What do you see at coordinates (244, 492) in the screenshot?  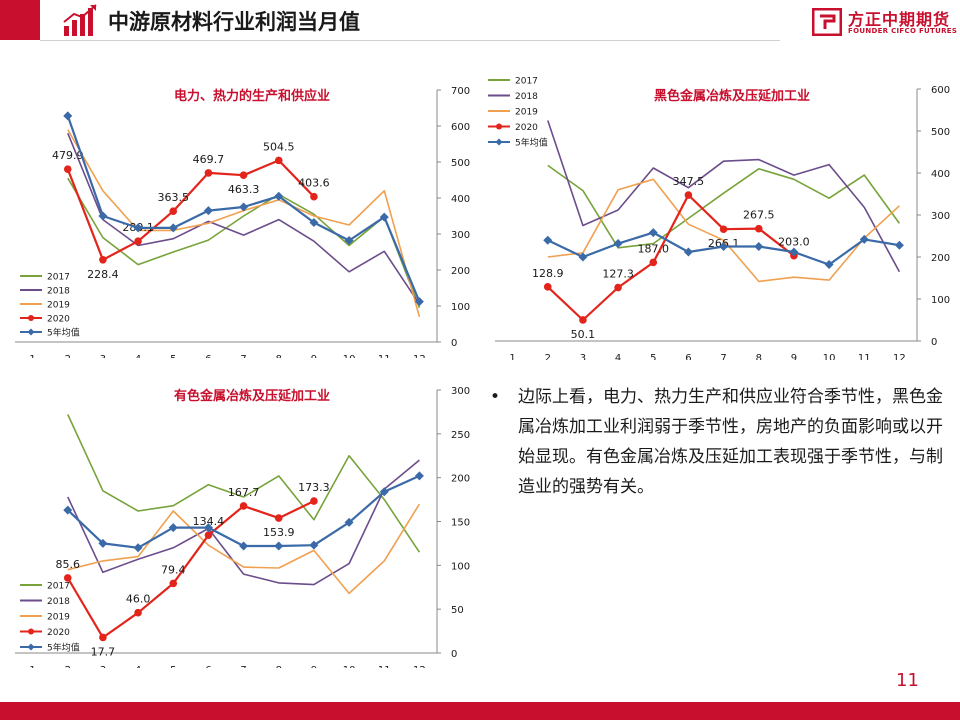 I see `data-label: 167.7` at bounding box center [244, 492].